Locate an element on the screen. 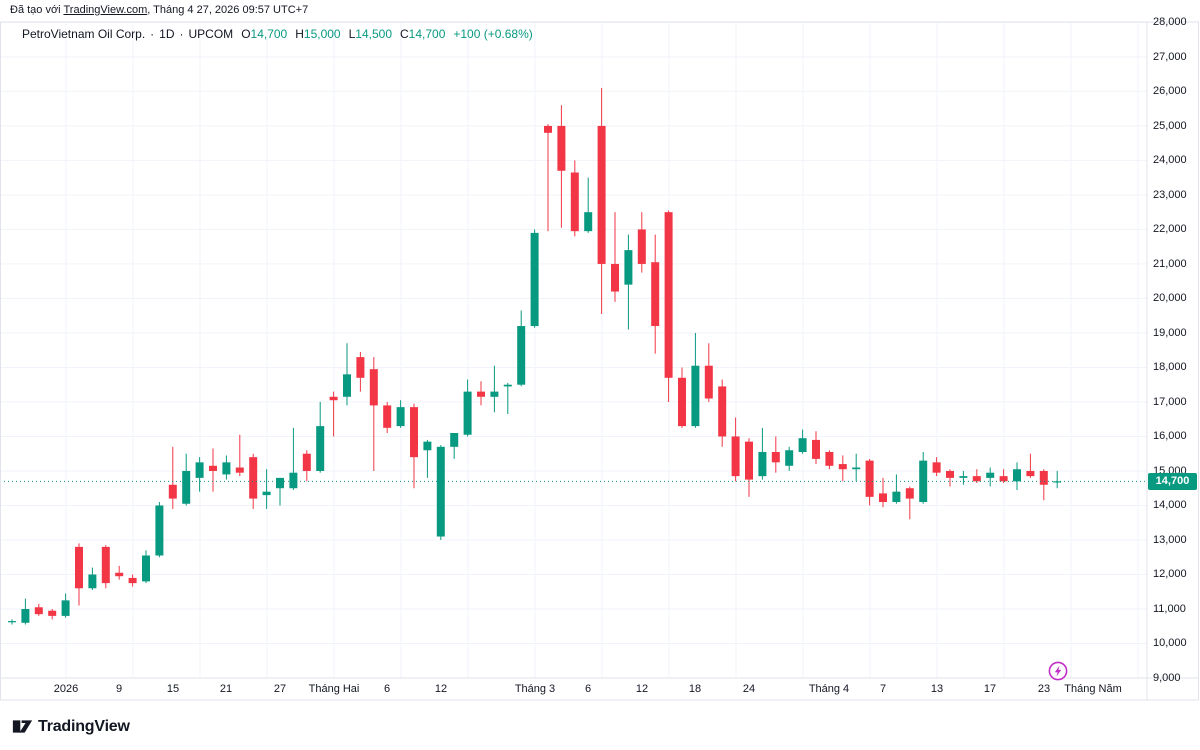 This screenshot has height=750, width=1200. x-axis-label: 17 is located at coordinates (990, 689).